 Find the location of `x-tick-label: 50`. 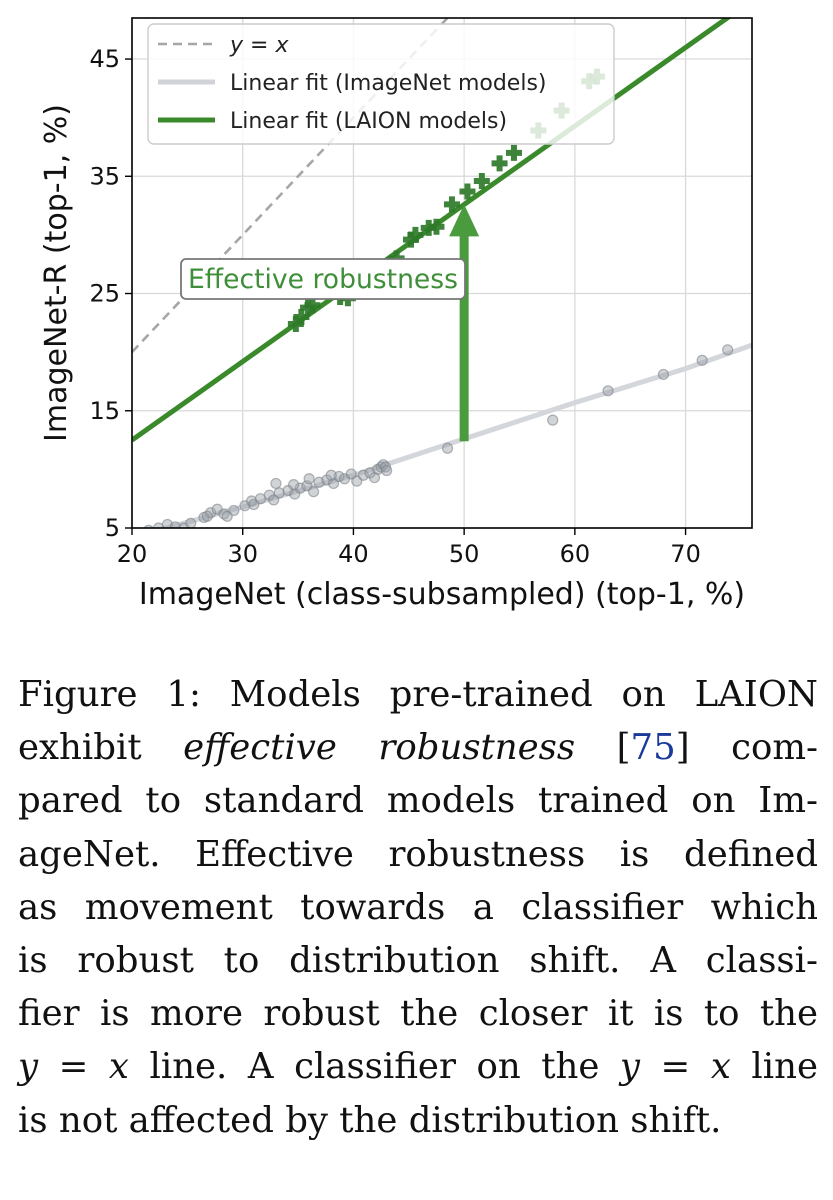

x-tick-label: 50 is located at coordinates (464, 554).